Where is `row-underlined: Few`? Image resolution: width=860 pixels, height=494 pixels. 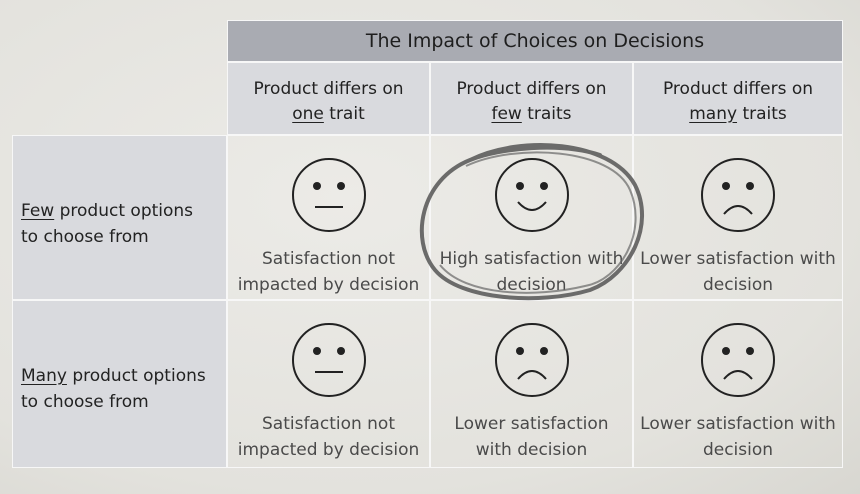
row-underlined: Few is located at coordinates (38, 211).